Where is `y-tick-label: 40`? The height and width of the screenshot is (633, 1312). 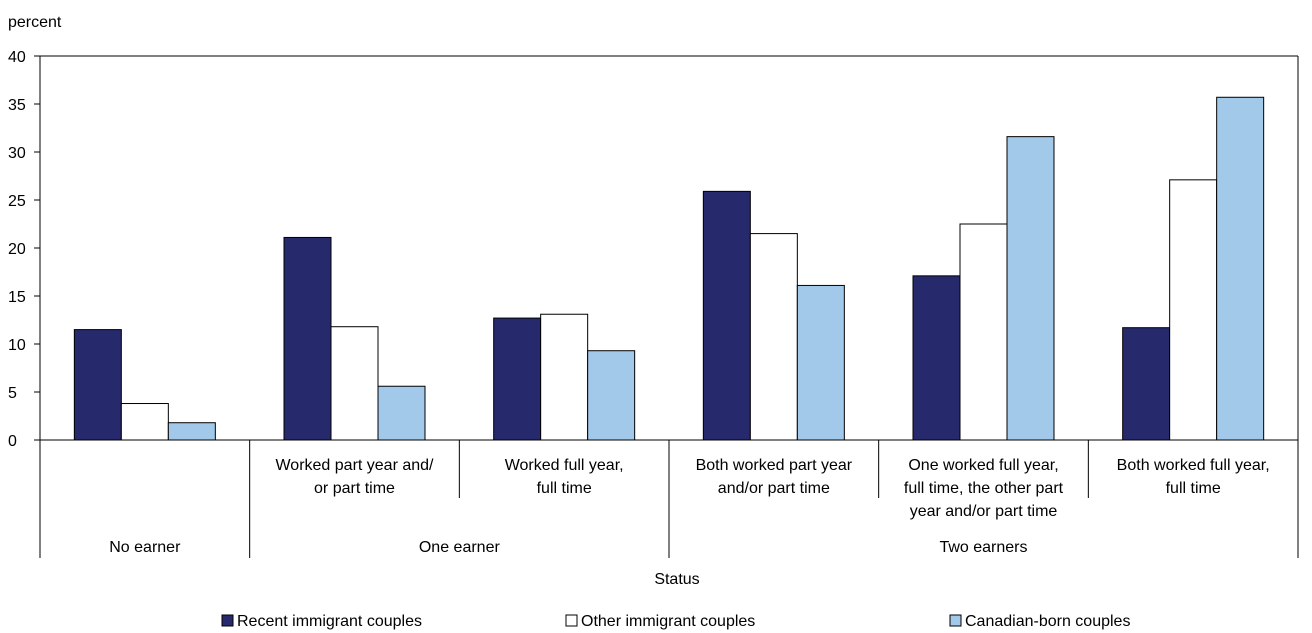
y-tick-label: 40 is located at coordinates (17, 57).